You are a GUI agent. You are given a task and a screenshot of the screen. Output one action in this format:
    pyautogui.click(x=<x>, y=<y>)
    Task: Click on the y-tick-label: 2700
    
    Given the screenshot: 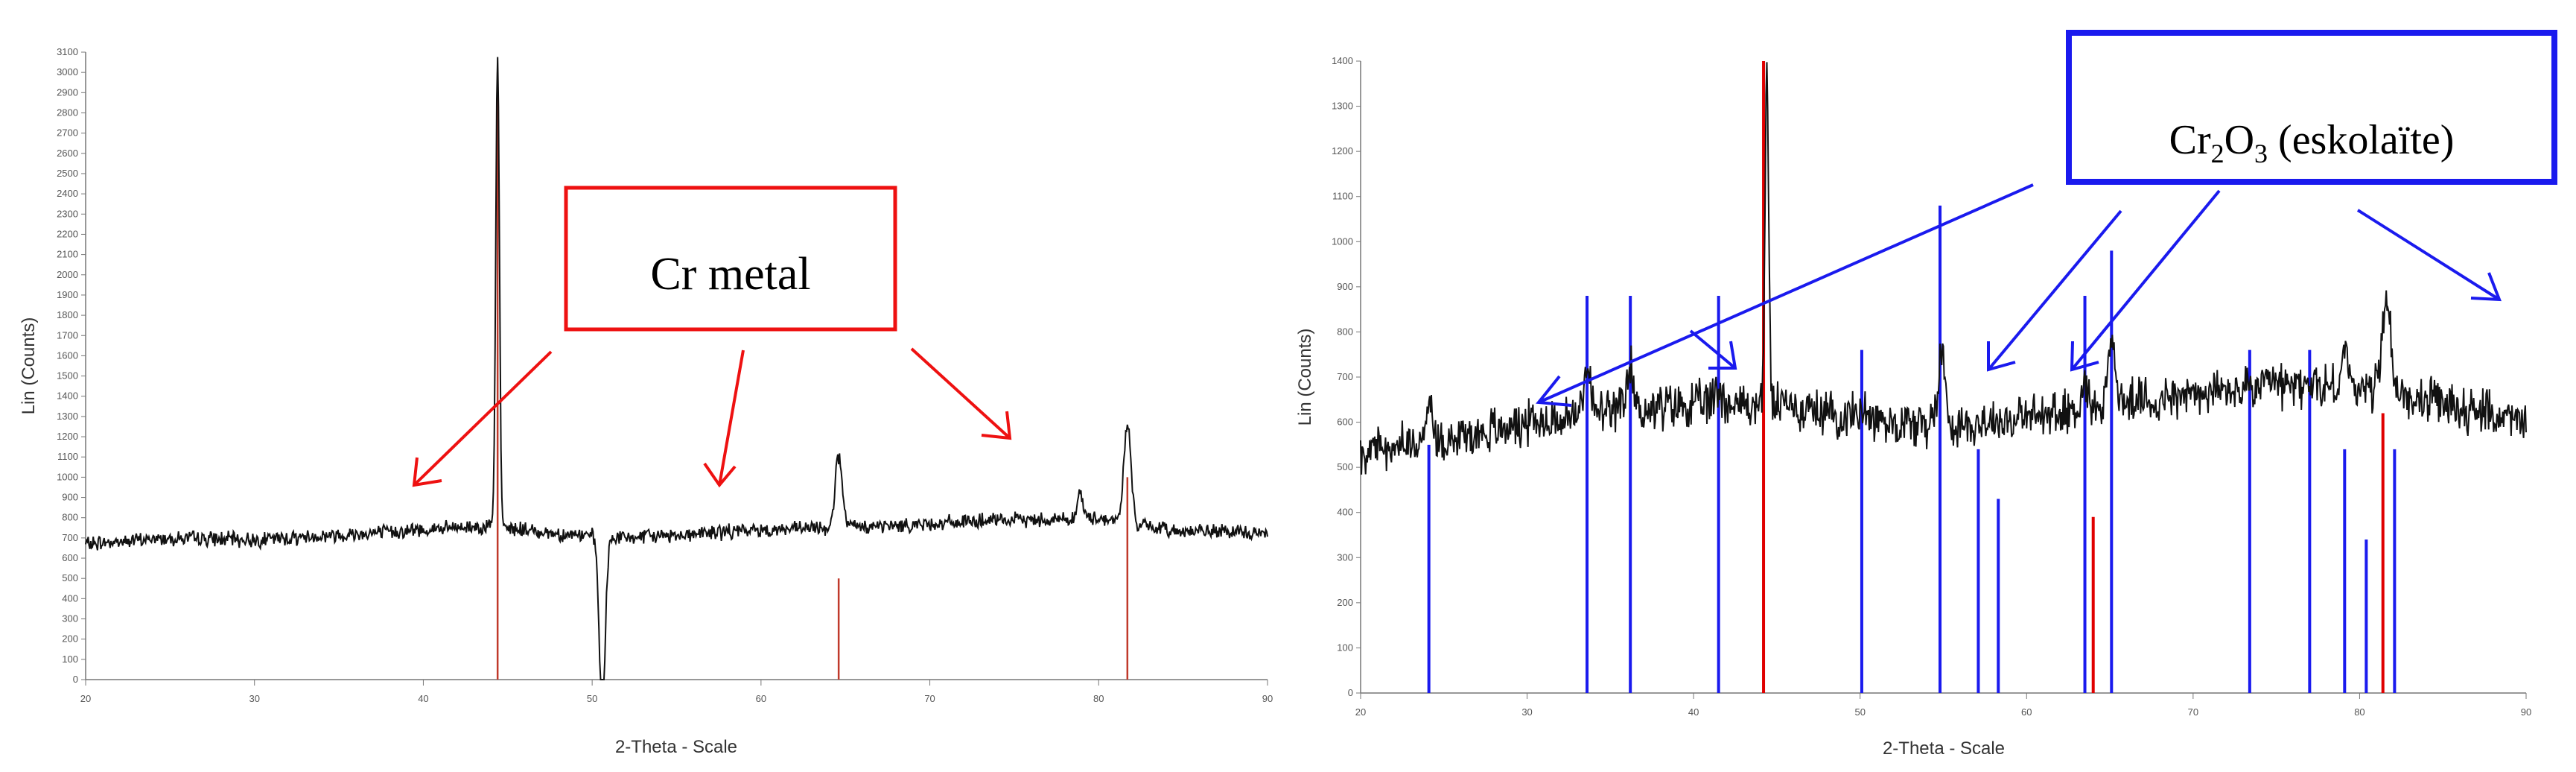 What is the action you would take?
    pyautogui.click(x=67, y=133)
    